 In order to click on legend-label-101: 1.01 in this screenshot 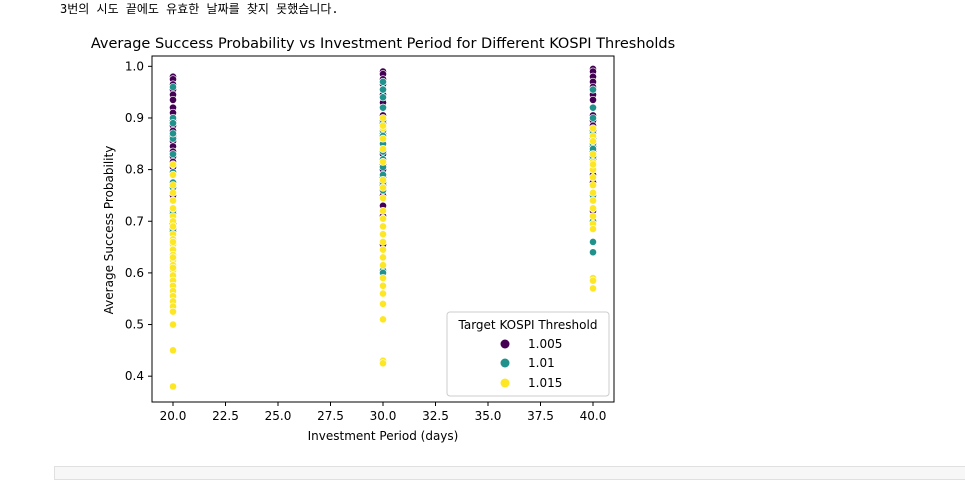, I will do `click(541, 363)`.